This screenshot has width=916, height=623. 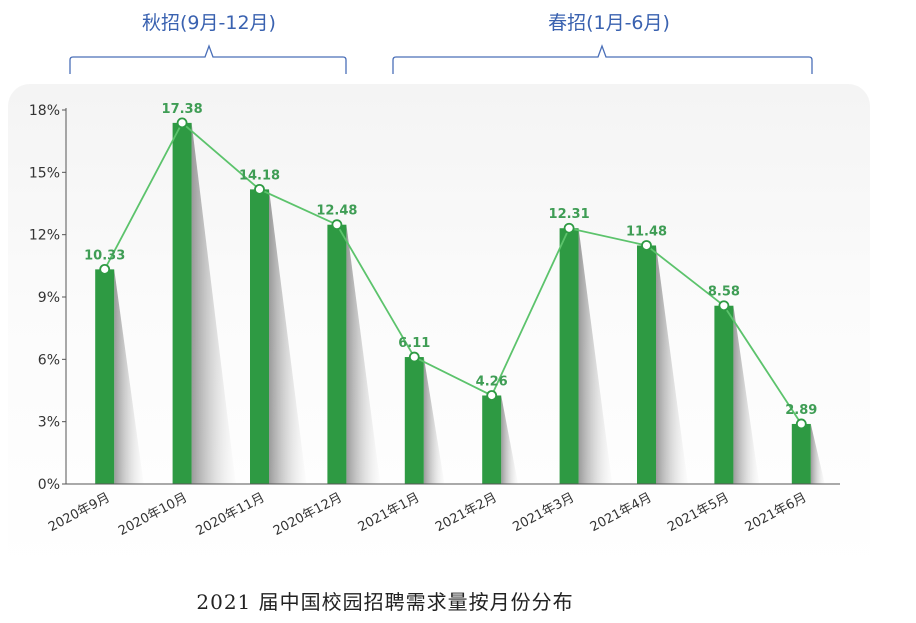 What do you see at coordinates (104, 255) in the screenshot?
I see `data-label: 10.33` at bounding box center [104, 255].